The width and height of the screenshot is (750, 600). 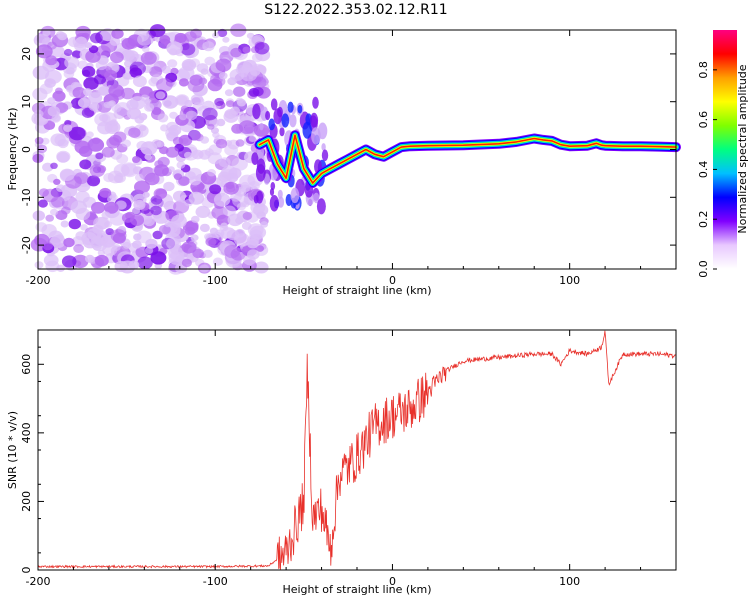 What do you see at coordinates (742, 148) in the screenshot?
I see `colorbar-label: Normalized spectral amplitude` at bounding box center [742, 148].